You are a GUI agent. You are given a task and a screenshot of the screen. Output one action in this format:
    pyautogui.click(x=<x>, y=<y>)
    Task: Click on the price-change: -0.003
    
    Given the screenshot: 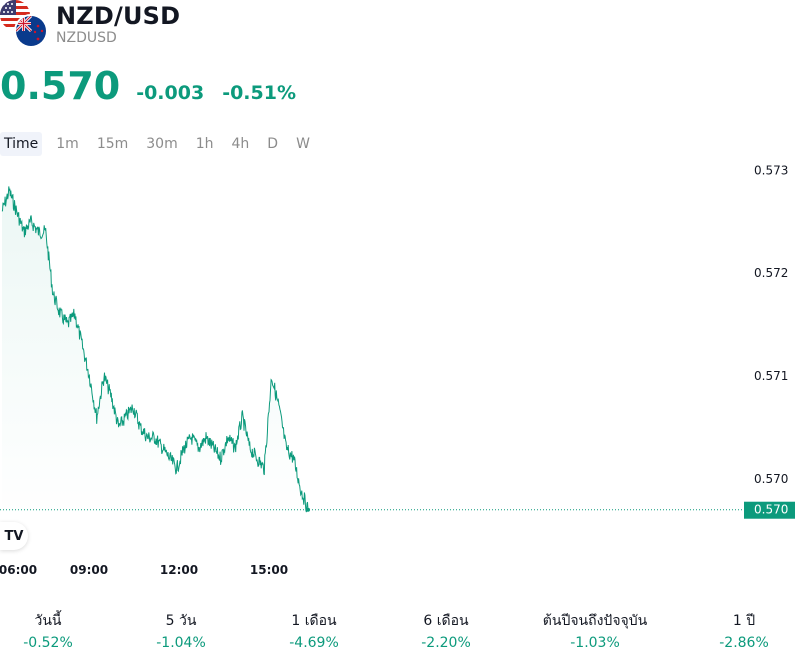 What is the action you would take?
    pyautogui.click(x=170, y=93)
    